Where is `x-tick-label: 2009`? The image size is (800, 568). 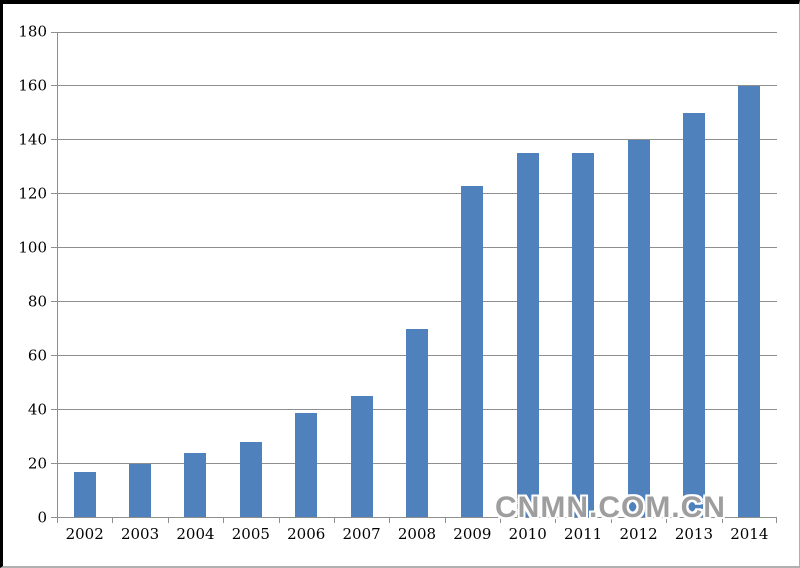
x-tick-label: 2009 is located at coordinates (472, 534).